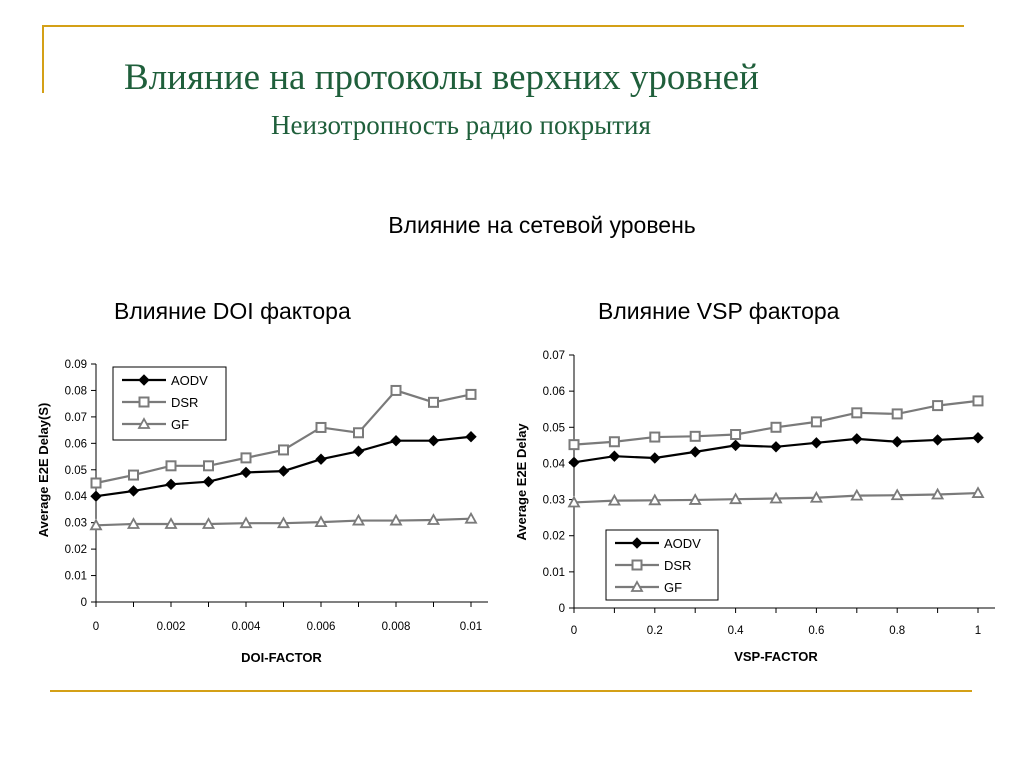 The image size is (1024, 768). Describe the element at coordinates (43, 470) in the screenshot. I see `doi-y-axis-label: Average E2E Delay(S)` at that location.